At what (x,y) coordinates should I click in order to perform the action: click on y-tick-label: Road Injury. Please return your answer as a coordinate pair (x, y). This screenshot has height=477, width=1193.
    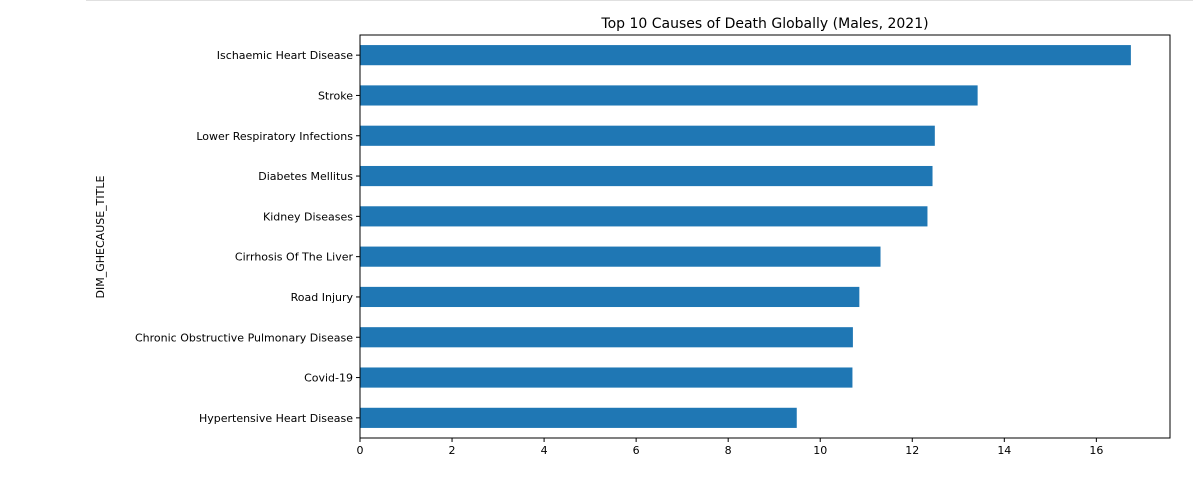
    Looking at the image, I should click on (322, 297).